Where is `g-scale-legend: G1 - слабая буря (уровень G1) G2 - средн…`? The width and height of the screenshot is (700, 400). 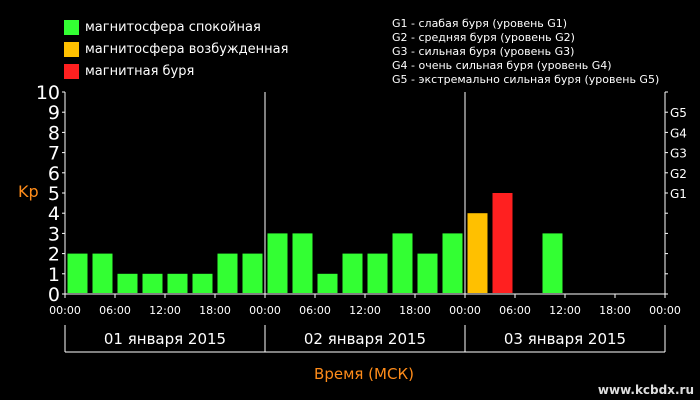 g-scale-legend: G1 - слабая буря (уровень G1) G2 - средн… is located at coordinates (525, 52).